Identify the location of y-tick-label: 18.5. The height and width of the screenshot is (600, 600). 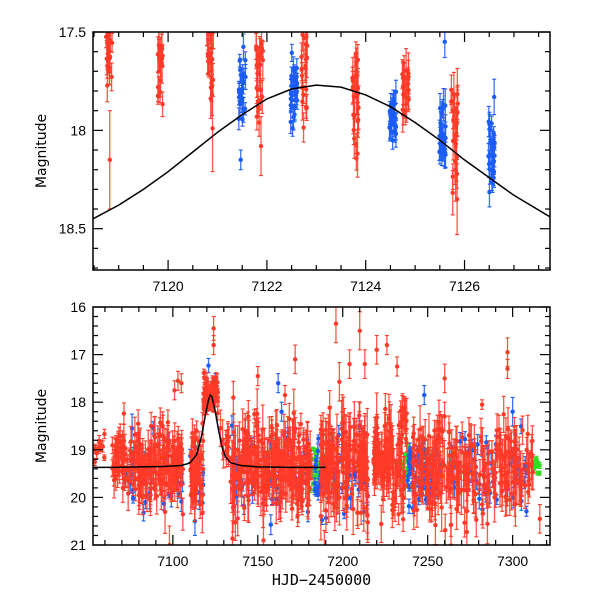
(72, 229).